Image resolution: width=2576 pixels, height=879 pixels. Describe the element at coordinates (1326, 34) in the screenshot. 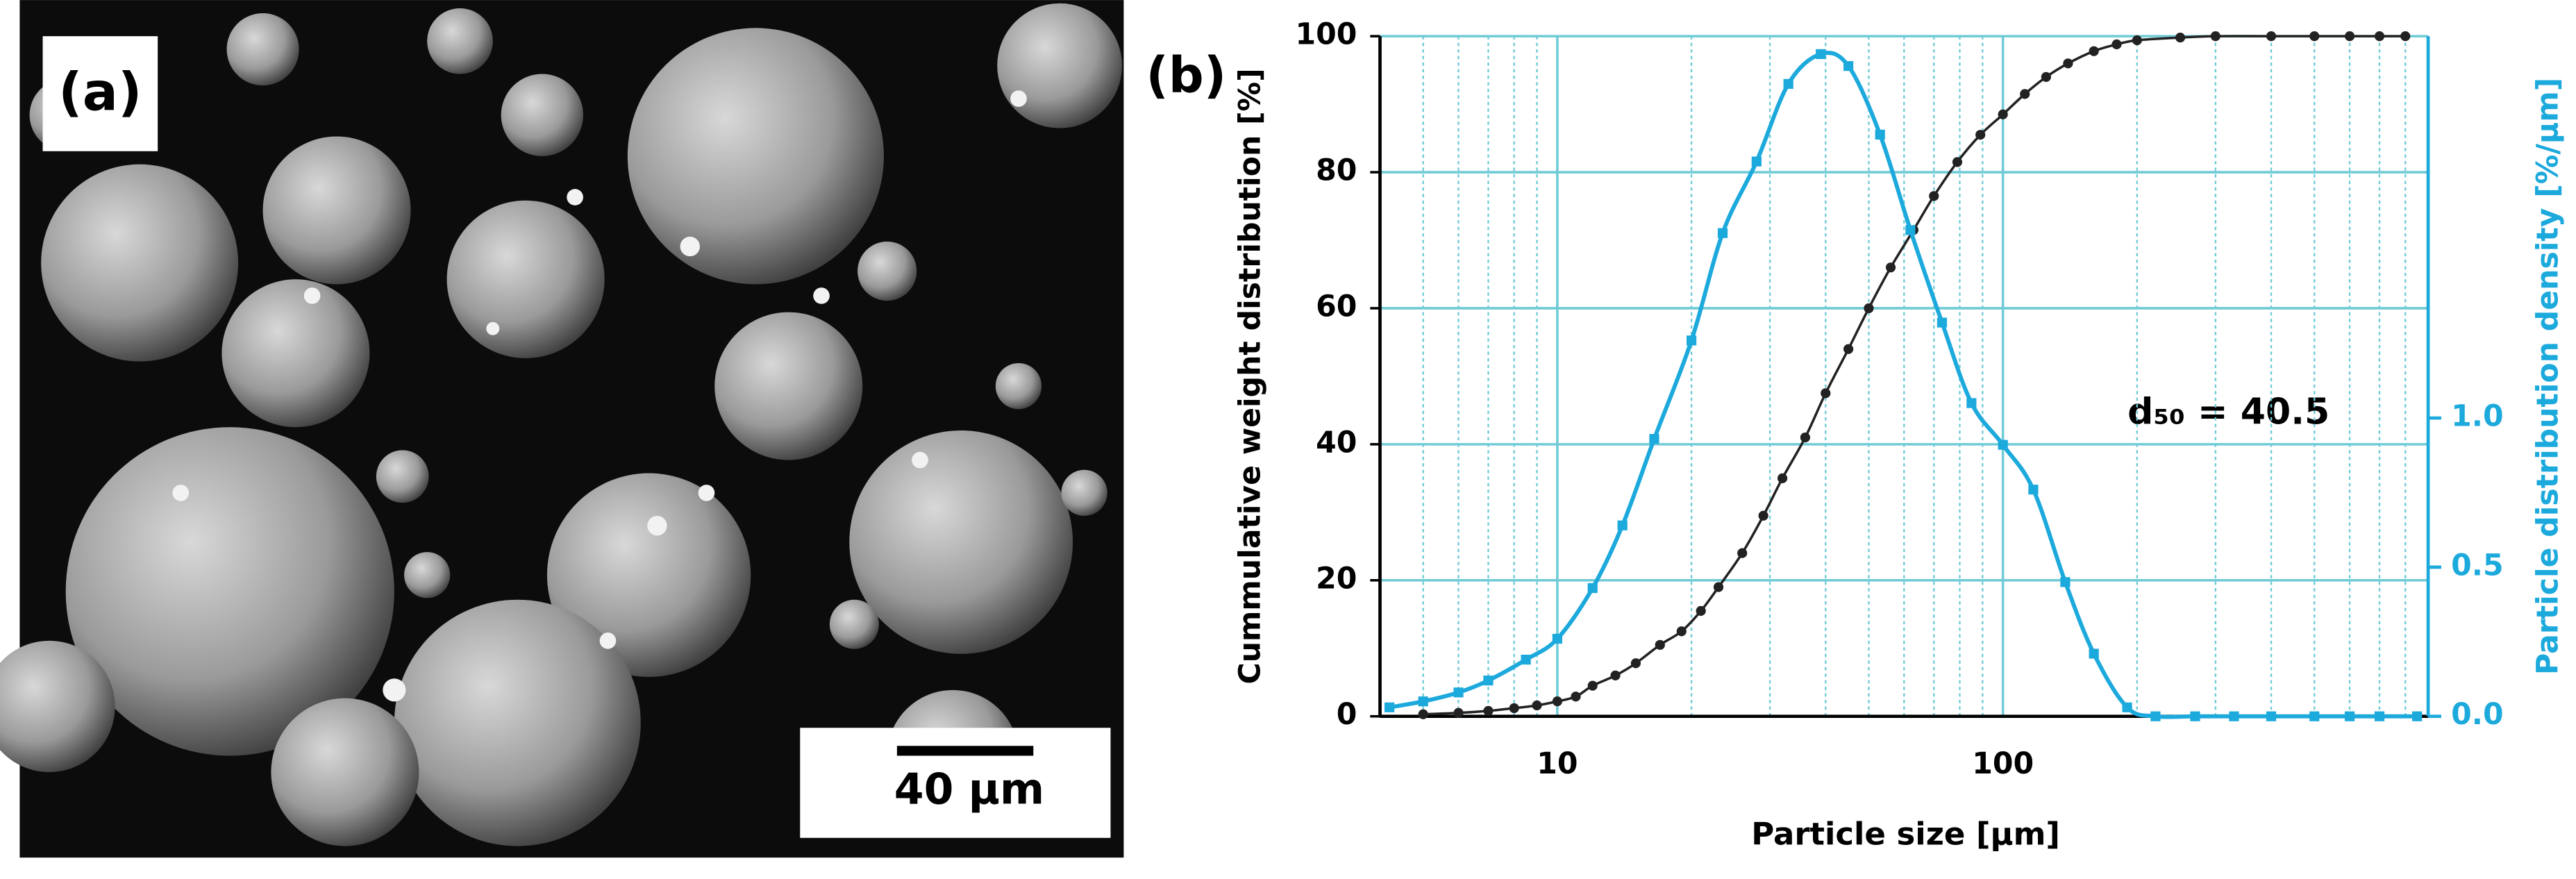

I see `y-tick-label: 100` at that location.